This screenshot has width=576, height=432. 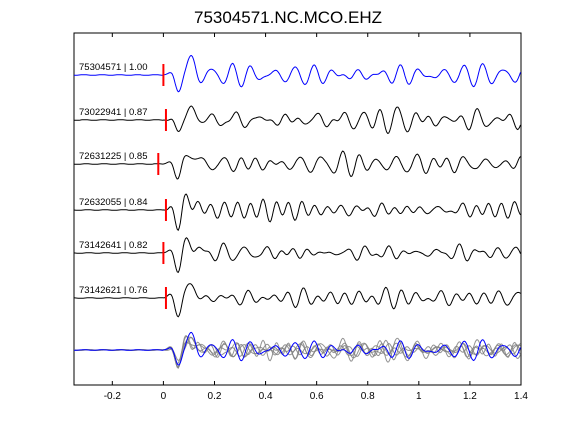 I want to click on x-tick-label-4: 0.6, so click(x=317, y=396).